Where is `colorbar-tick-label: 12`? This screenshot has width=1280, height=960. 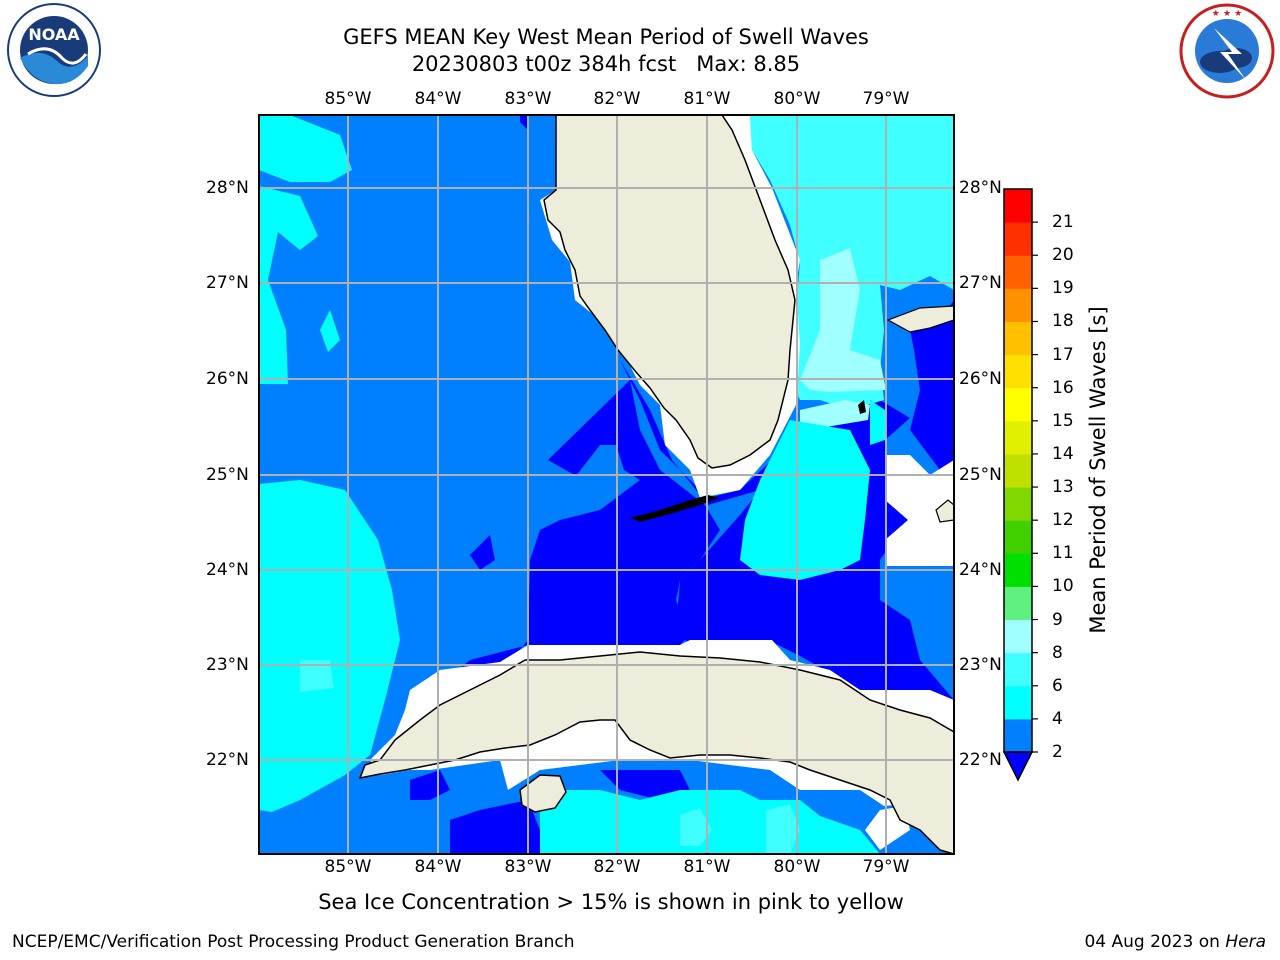
colorbar-tick-label: 12 is located at coordinates (1063, 520).